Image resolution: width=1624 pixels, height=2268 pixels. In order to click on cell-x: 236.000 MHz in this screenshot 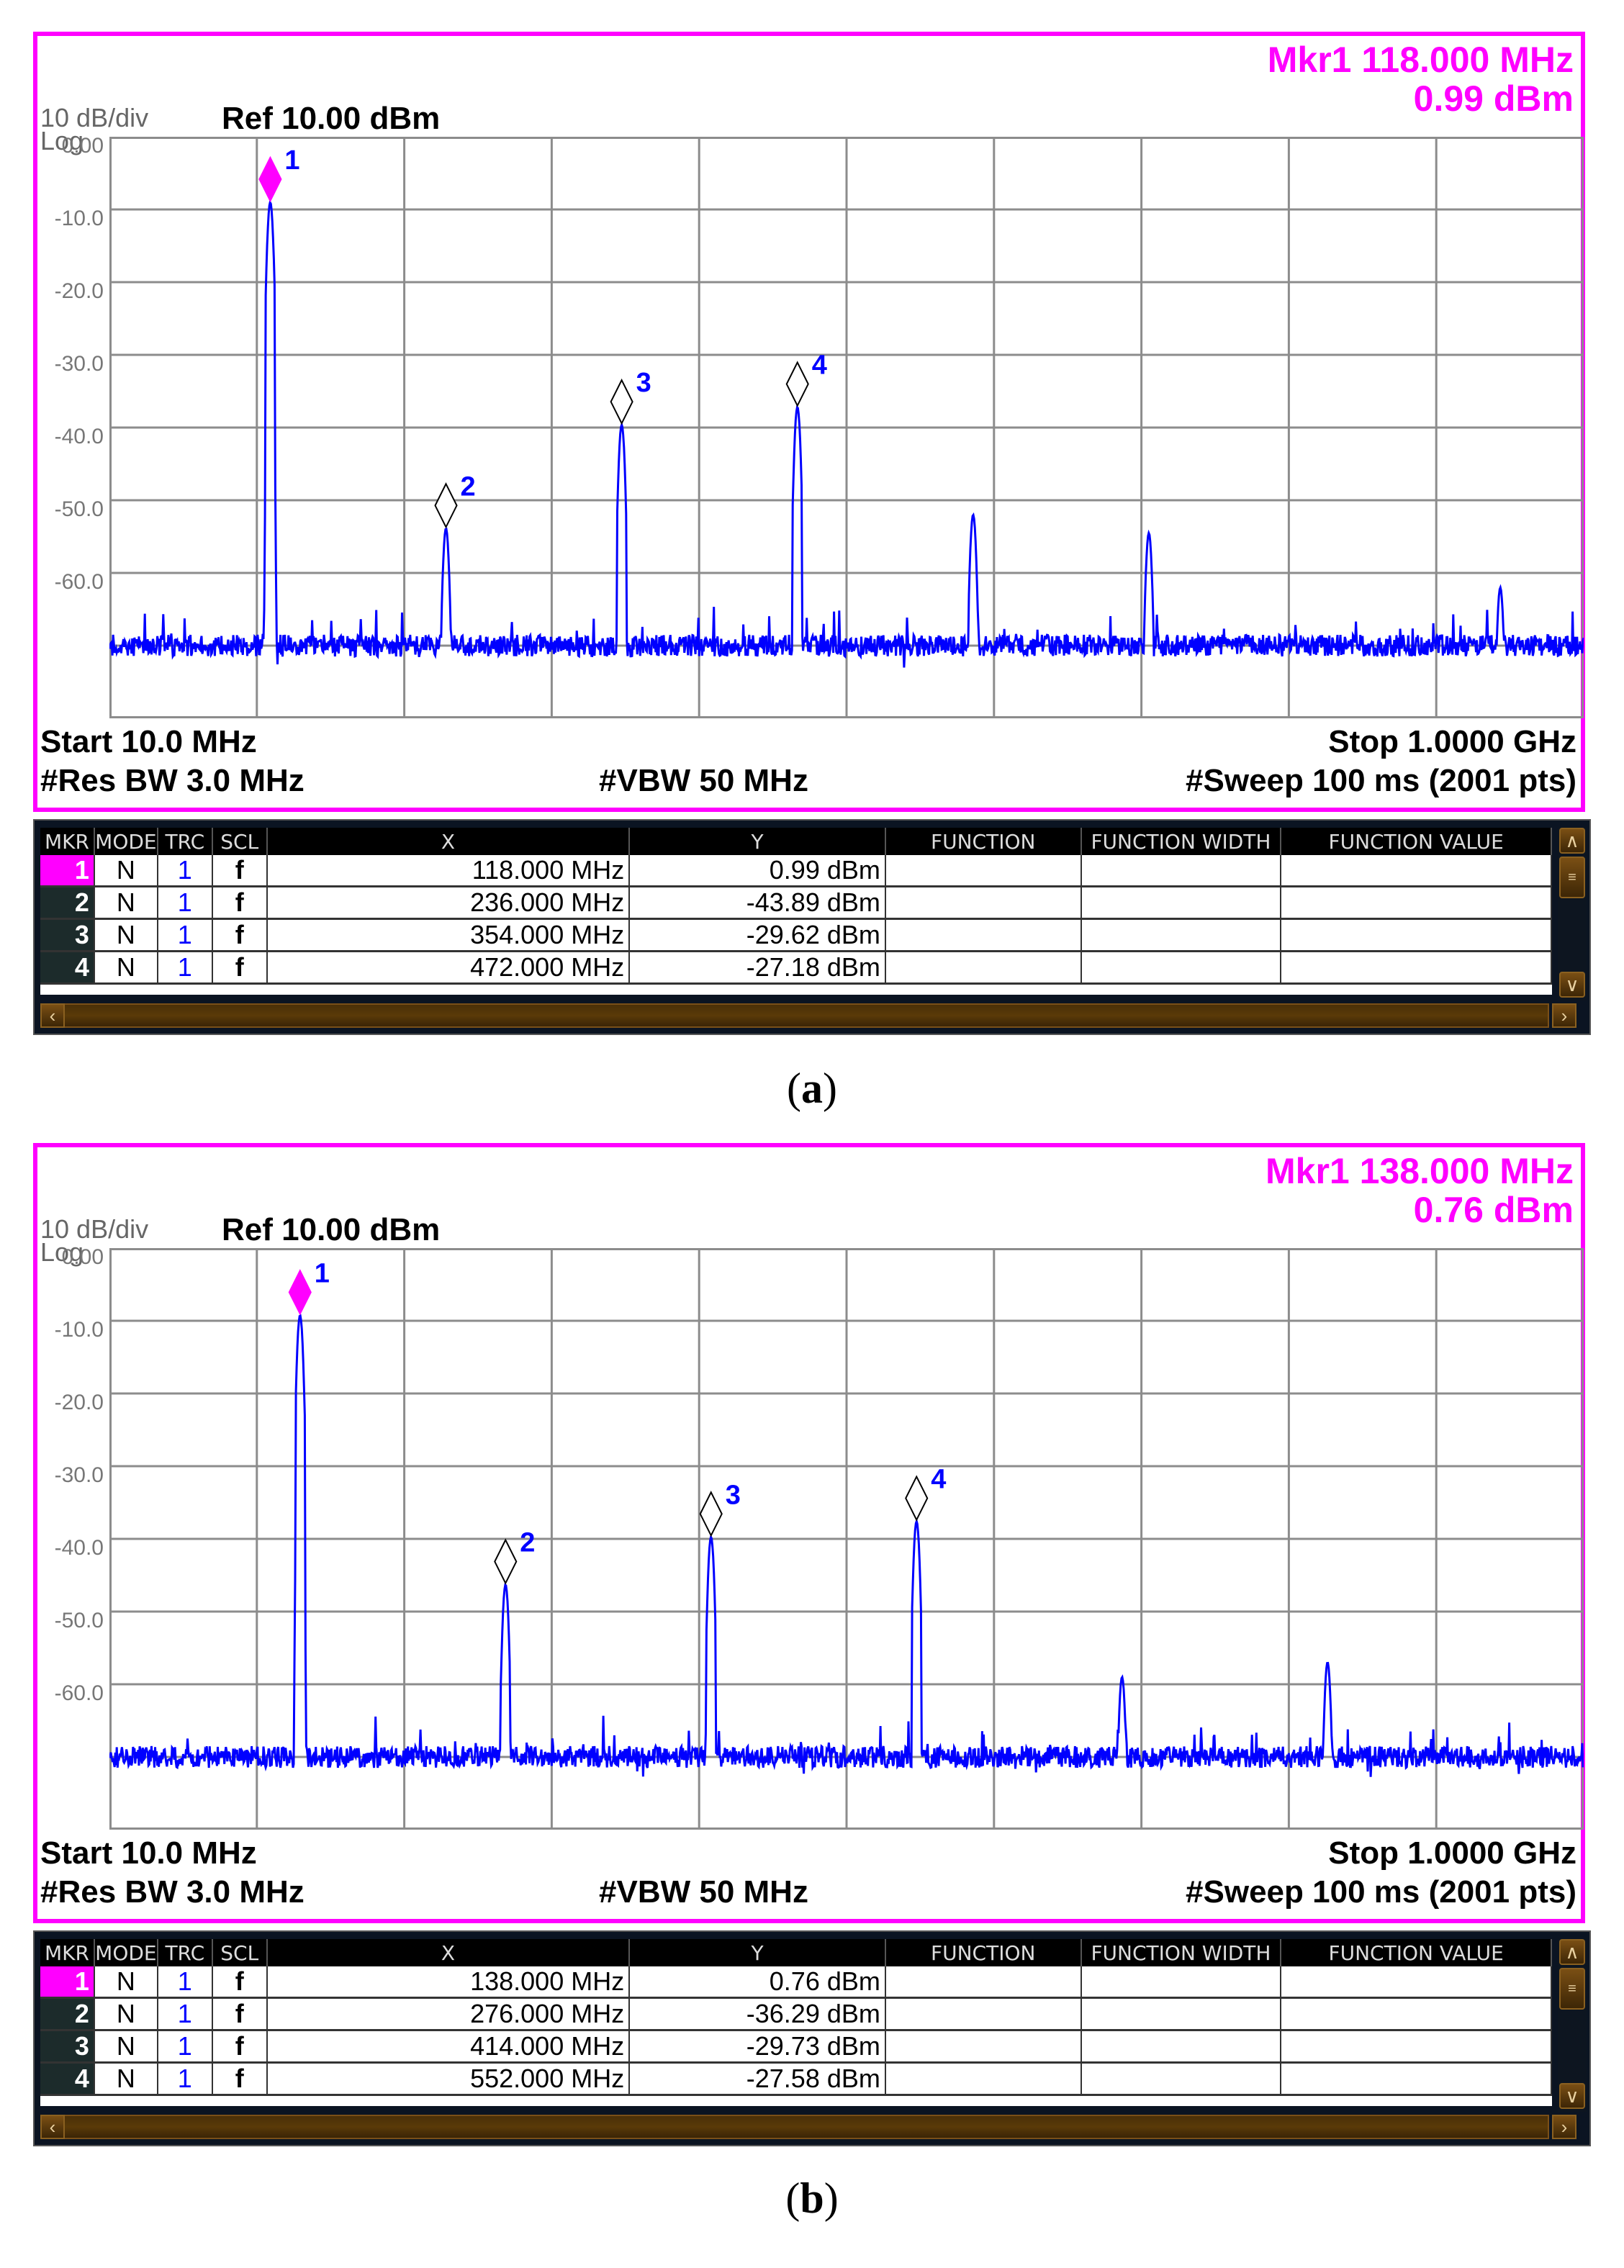, I will do `click(449, 903)`.